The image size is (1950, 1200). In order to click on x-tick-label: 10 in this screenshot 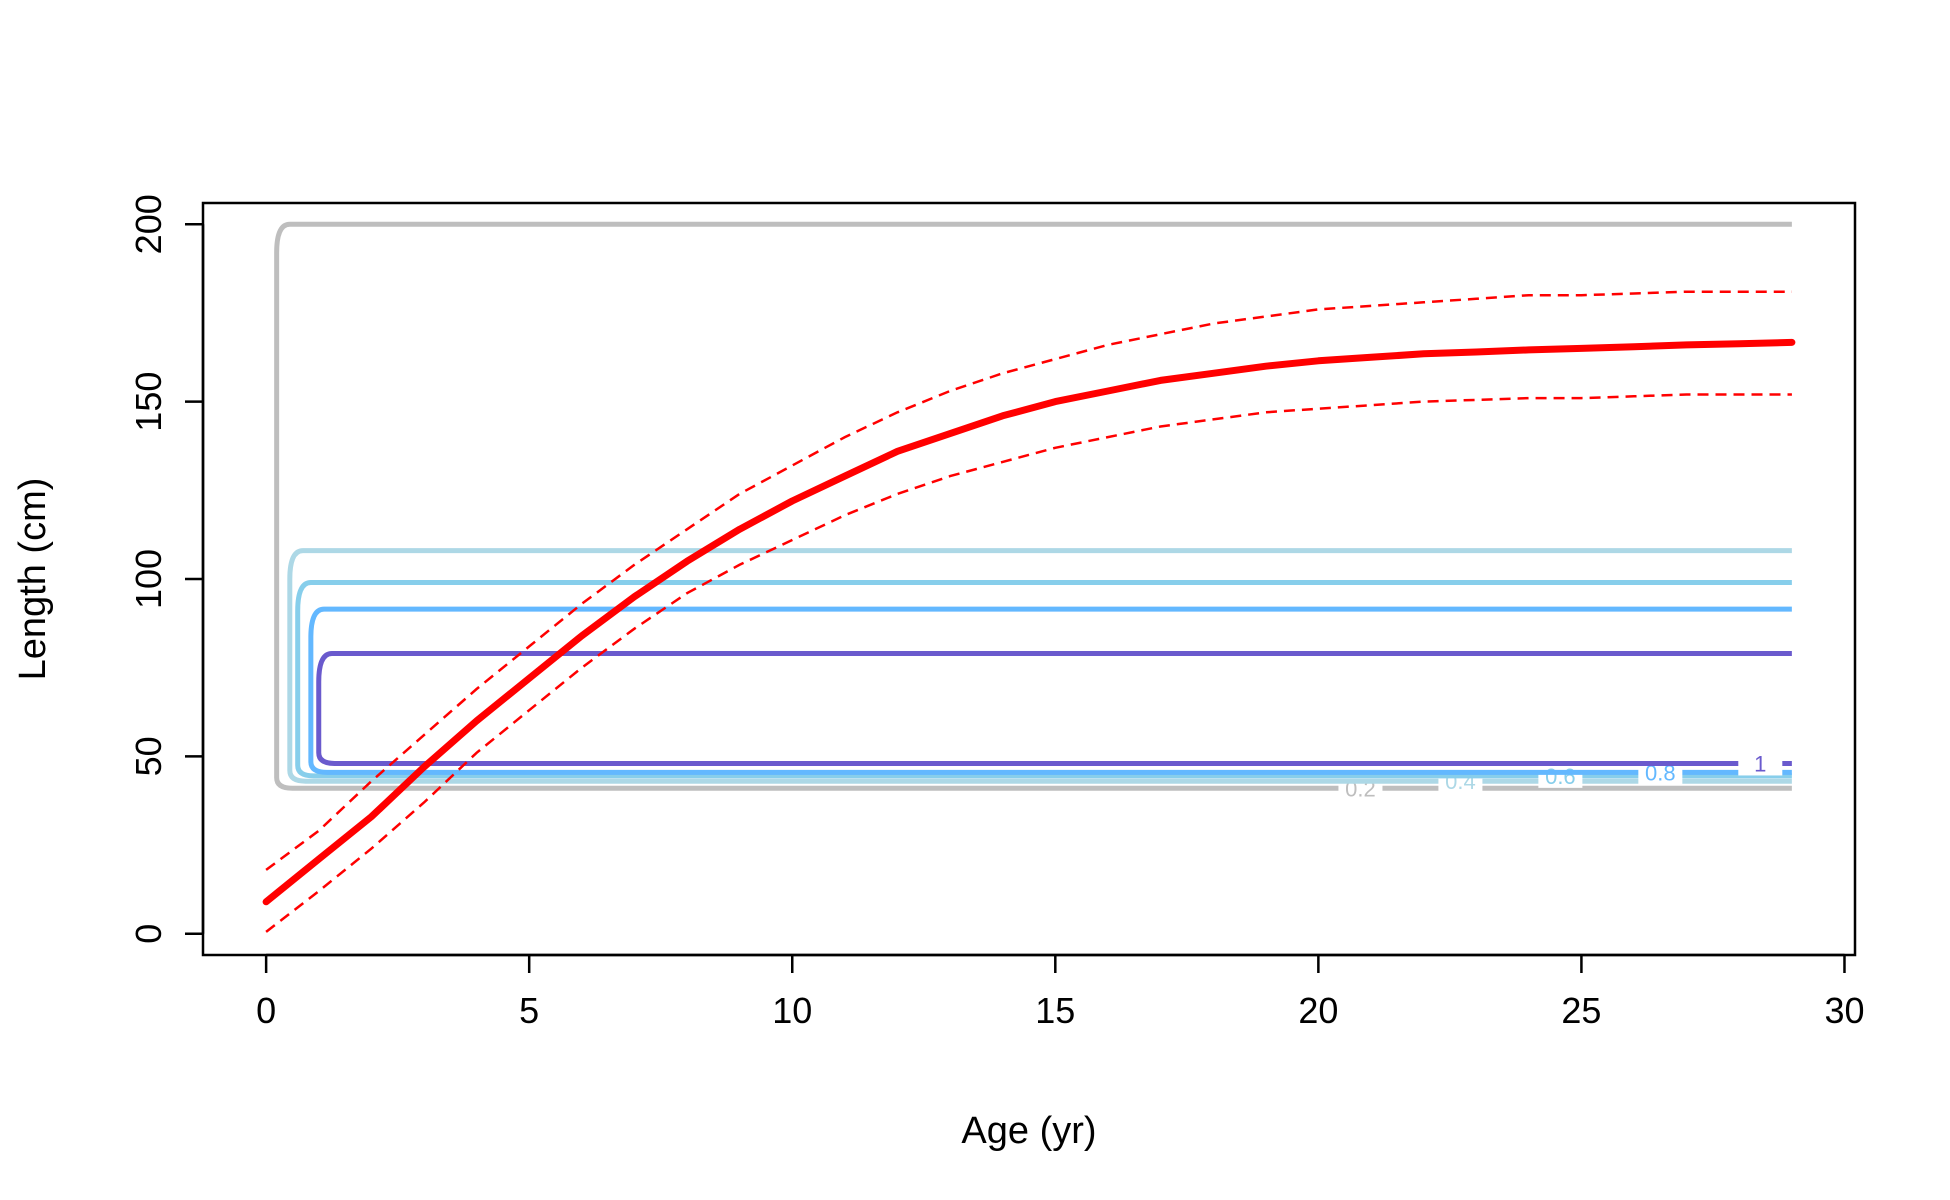, I will do `click(792, 1010)`.